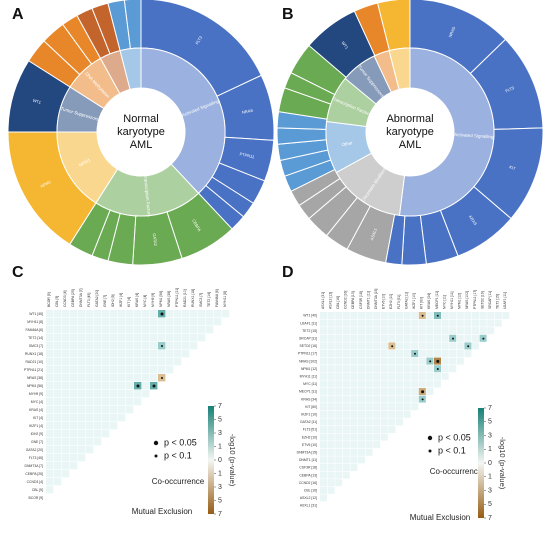  What do you see at coordinates (353, 300) in the screenshot?
I see `column-label: CEBPA [13]` at bounding box center [353, 300].